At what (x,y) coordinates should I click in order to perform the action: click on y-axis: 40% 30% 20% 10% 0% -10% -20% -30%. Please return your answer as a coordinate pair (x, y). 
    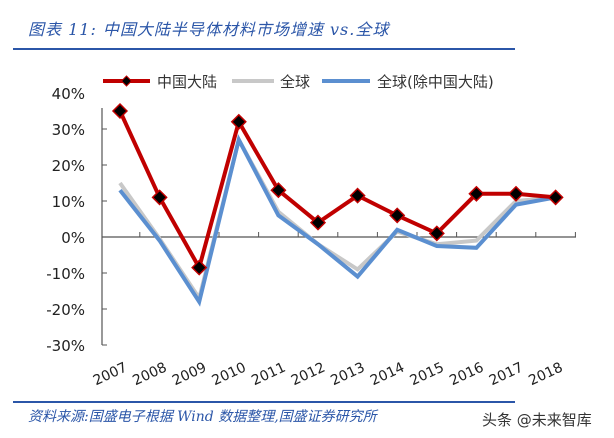
    Looking at the image, I should click on (76, 220).